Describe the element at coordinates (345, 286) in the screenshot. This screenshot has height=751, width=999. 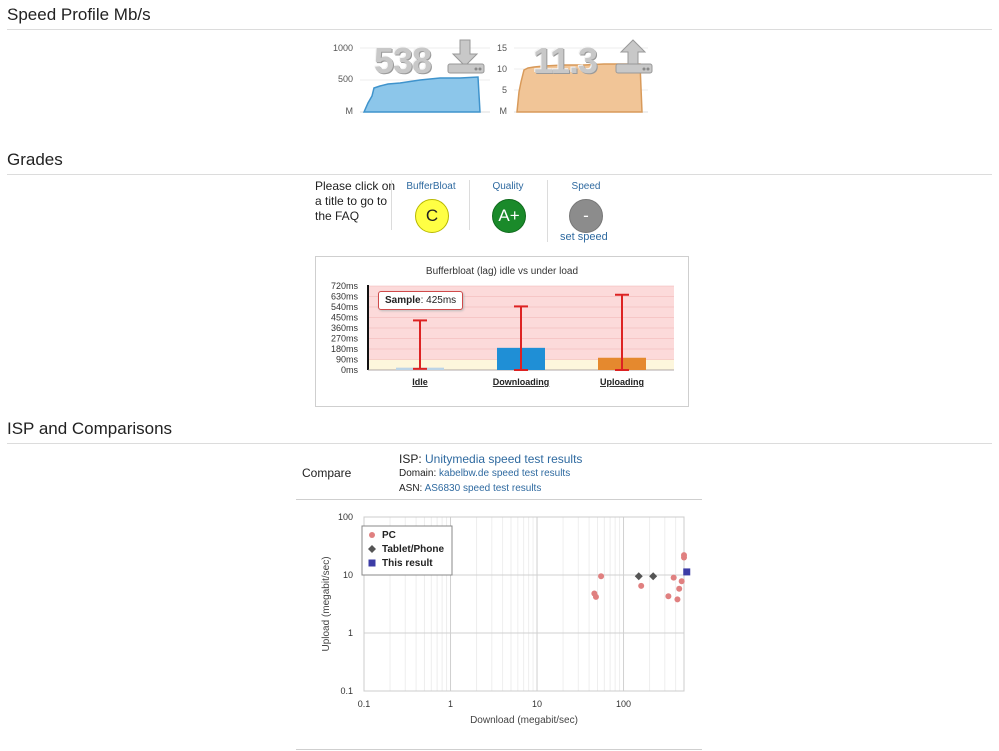
I see `bb-y-tick-label: 720ms` at that location.